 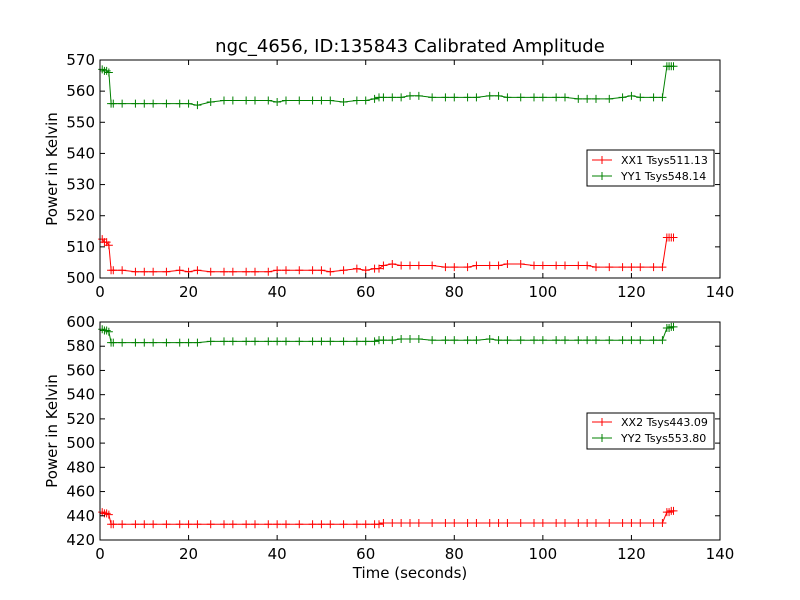 What do you see at coordinates (410, 46) in the screenshot?
I see `figure-title: ngc_4656, ID:135843 Calibrated Amplitude` at bounding box center [410, 46].